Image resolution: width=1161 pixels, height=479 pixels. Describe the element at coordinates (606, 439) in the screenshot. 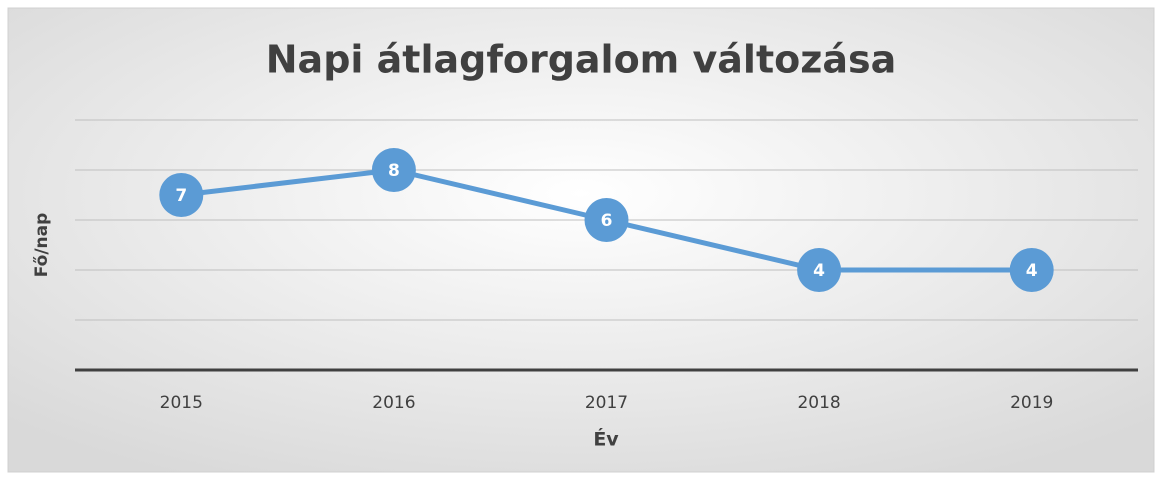

I see `x-axis-label: Év` at that location.